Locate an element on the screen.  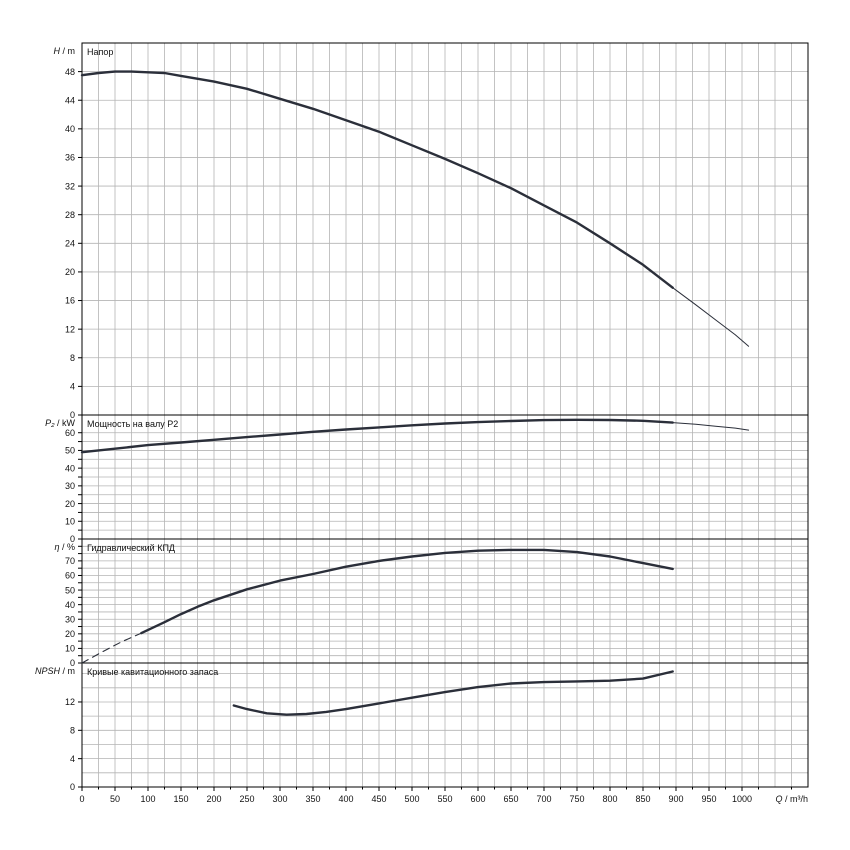
y-axis-label: η / % is located at coordinates (64, 547).